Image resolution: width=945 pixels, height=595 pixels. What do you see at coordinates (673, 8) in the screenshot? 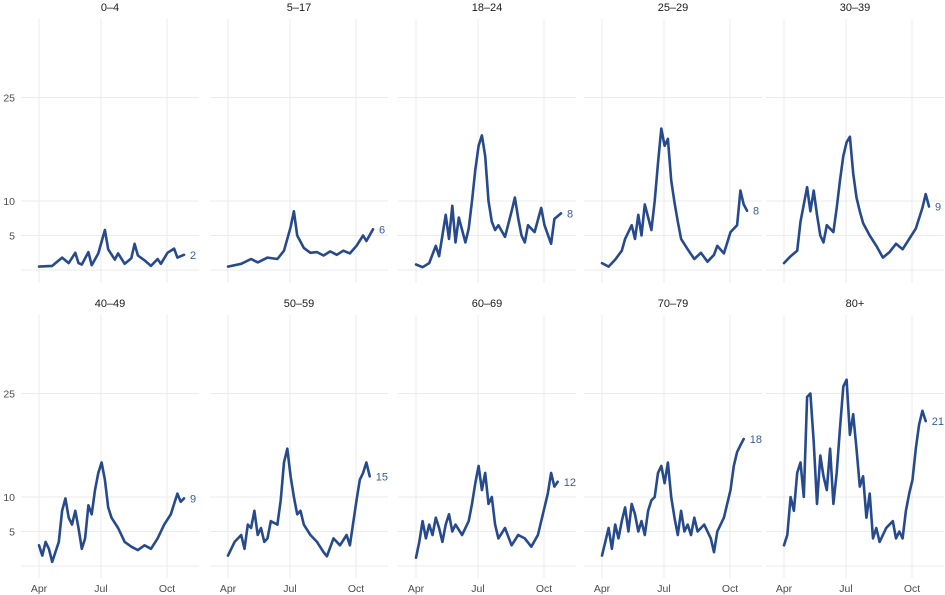
I see `facet-title: 25–29` at bounding box center [673, 8].